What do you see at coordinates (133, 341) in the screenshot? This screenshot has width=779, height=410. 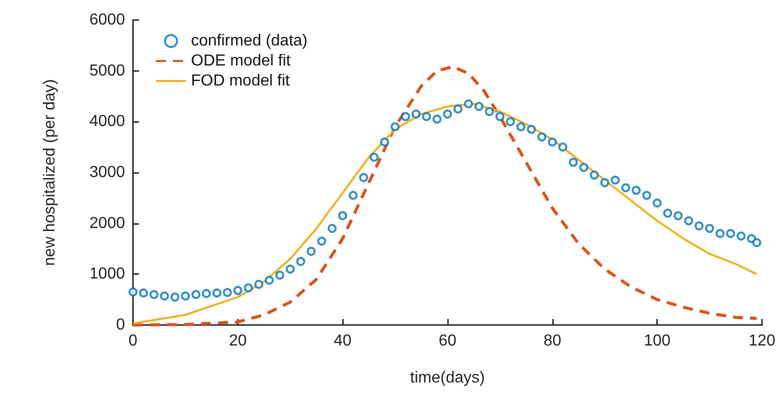 I see `x-tick-label: 0` at bounding box center [133, 341].